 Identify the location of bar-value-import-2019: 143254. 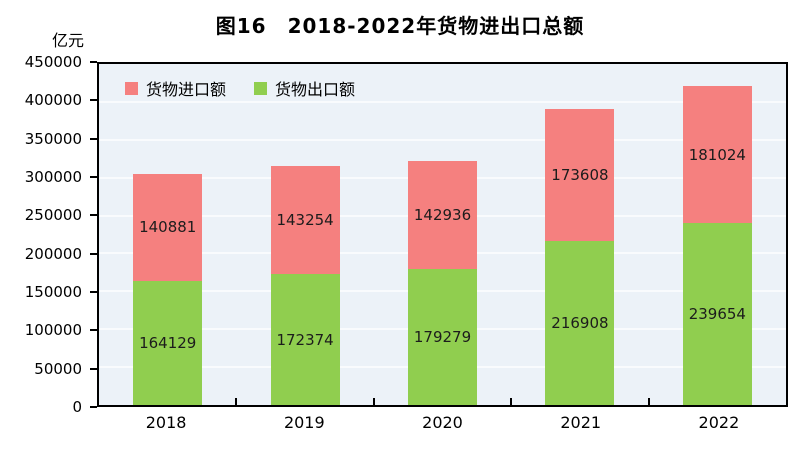
(305, 220).